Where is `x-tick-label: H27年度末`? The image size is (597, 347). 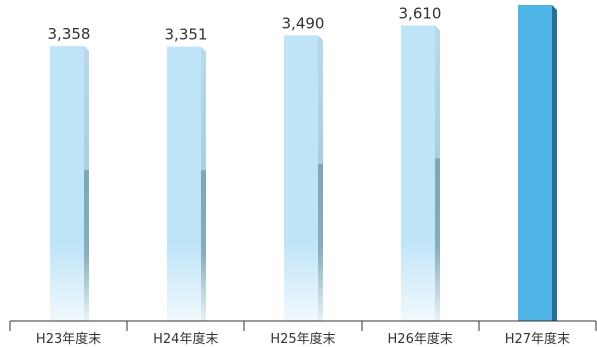
x-tick-label: H27年度末 is located at coordinates (537, 339).